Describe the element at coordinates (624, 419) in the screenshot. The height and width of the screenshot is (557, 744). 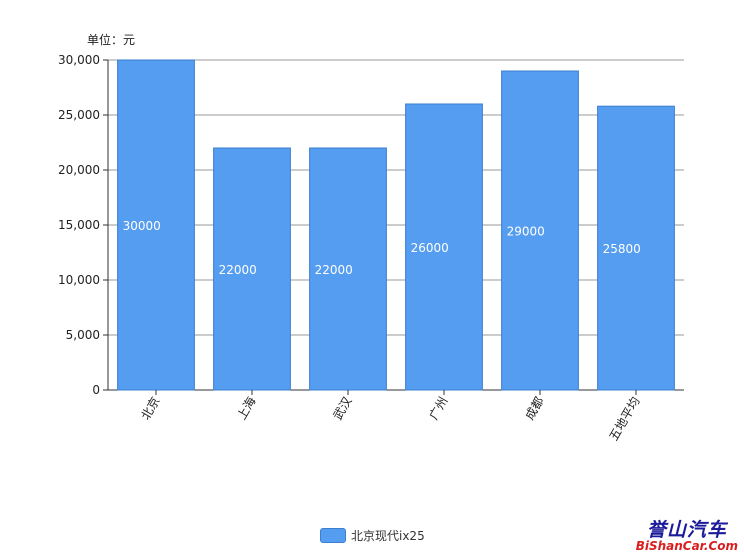
I see `x-tick-label: 五地平均` at that location.